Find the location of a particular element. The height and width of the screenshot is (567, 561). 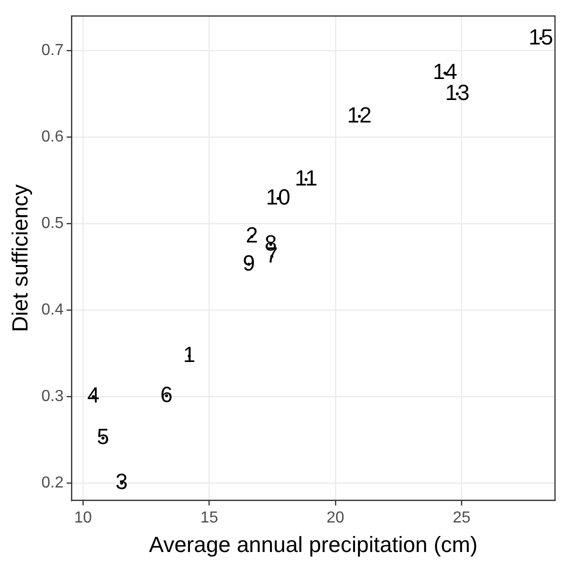

y-tick-label: 0.2 is located at coordinates (52, 483).